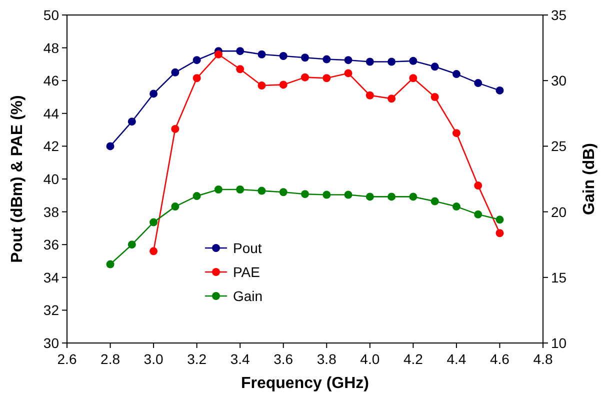 The width and height of the screenshot is (604, 413). Describe the element at coordinates (559, 212) in the screenshot. I see `y2-tick-label: 20` at that location.